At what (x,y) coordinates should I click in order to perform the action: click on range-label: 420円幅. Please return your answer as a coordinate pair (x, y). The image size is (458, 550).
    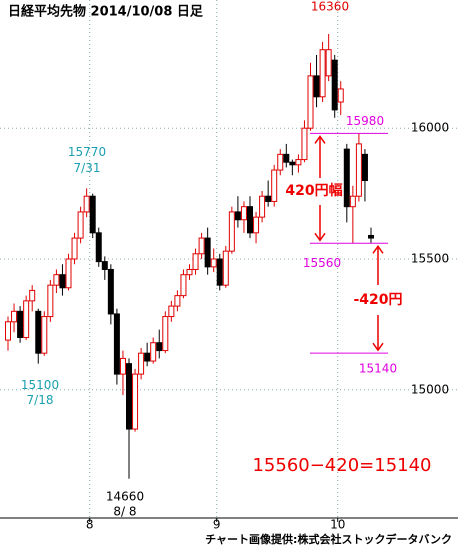
    Looking at the image, I should click on (313, 190).